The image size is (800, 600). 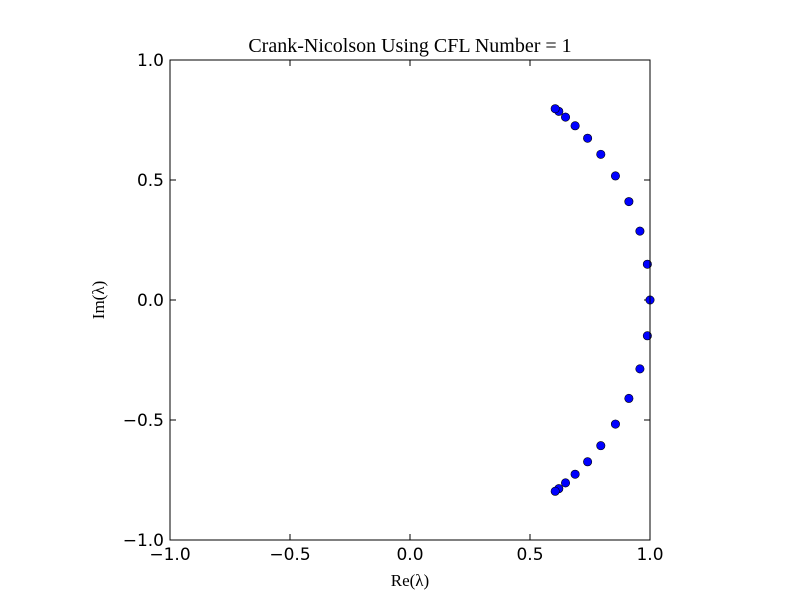 What do you see at coordinates (529, 555) in the screenshot?
I see `x-tick-label: 0.5` at bounding box center [529, 555].